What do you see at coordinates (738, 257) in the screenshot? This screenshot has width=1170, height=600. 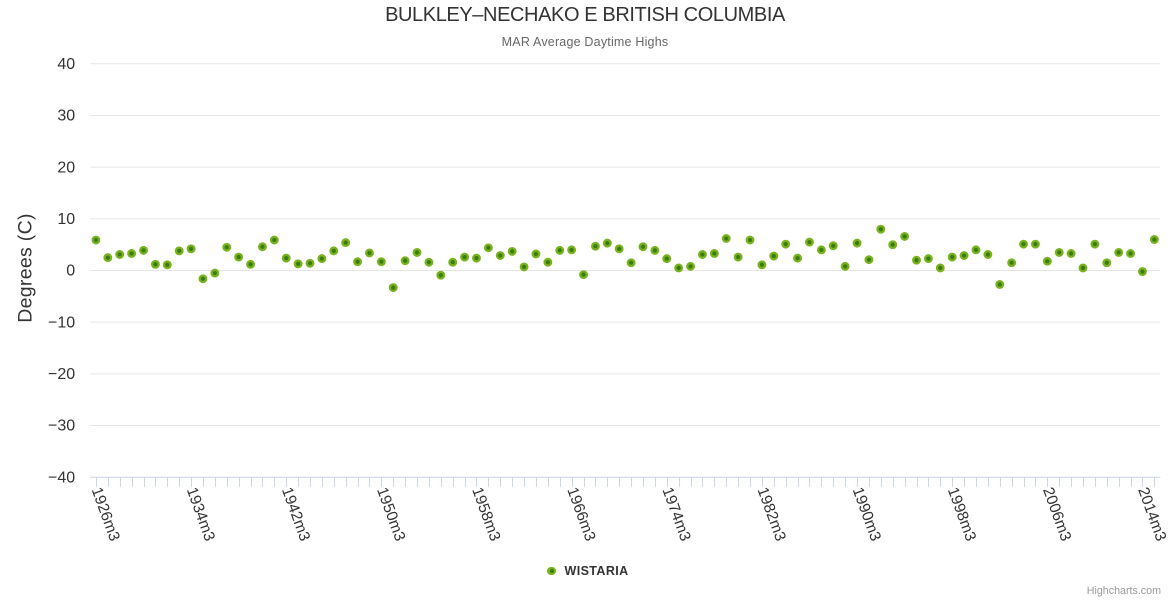 I see `data-point-1980m3` at bounding box center [738, 257].